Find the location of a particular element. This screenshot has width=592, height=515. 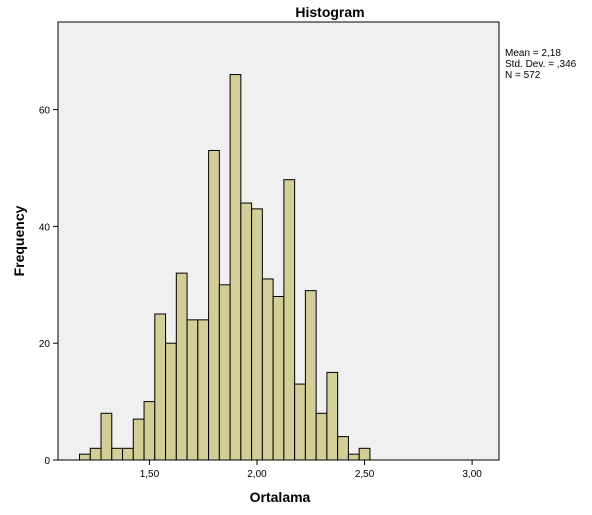

y-axis-ticks: 0 20 40 60 is located at coordinates (48, 286).